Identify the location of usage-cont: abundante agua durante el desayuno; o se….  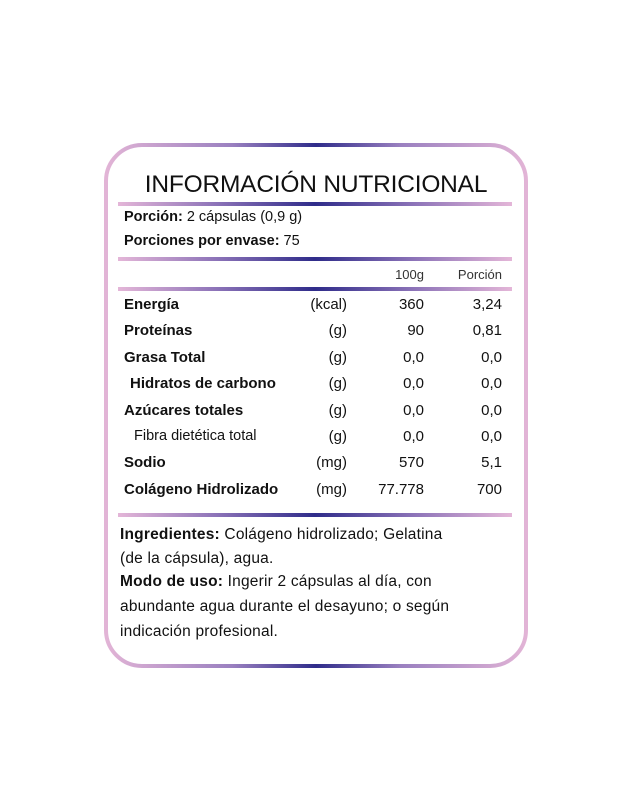
(285, 606).